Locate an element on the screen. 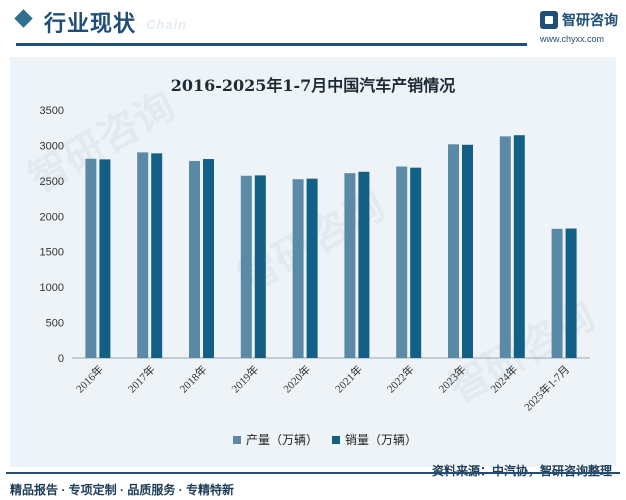 The width and height of the screenshot is (626, 500). x-tick-label: 2016年 is located at coordinates (89, 378).